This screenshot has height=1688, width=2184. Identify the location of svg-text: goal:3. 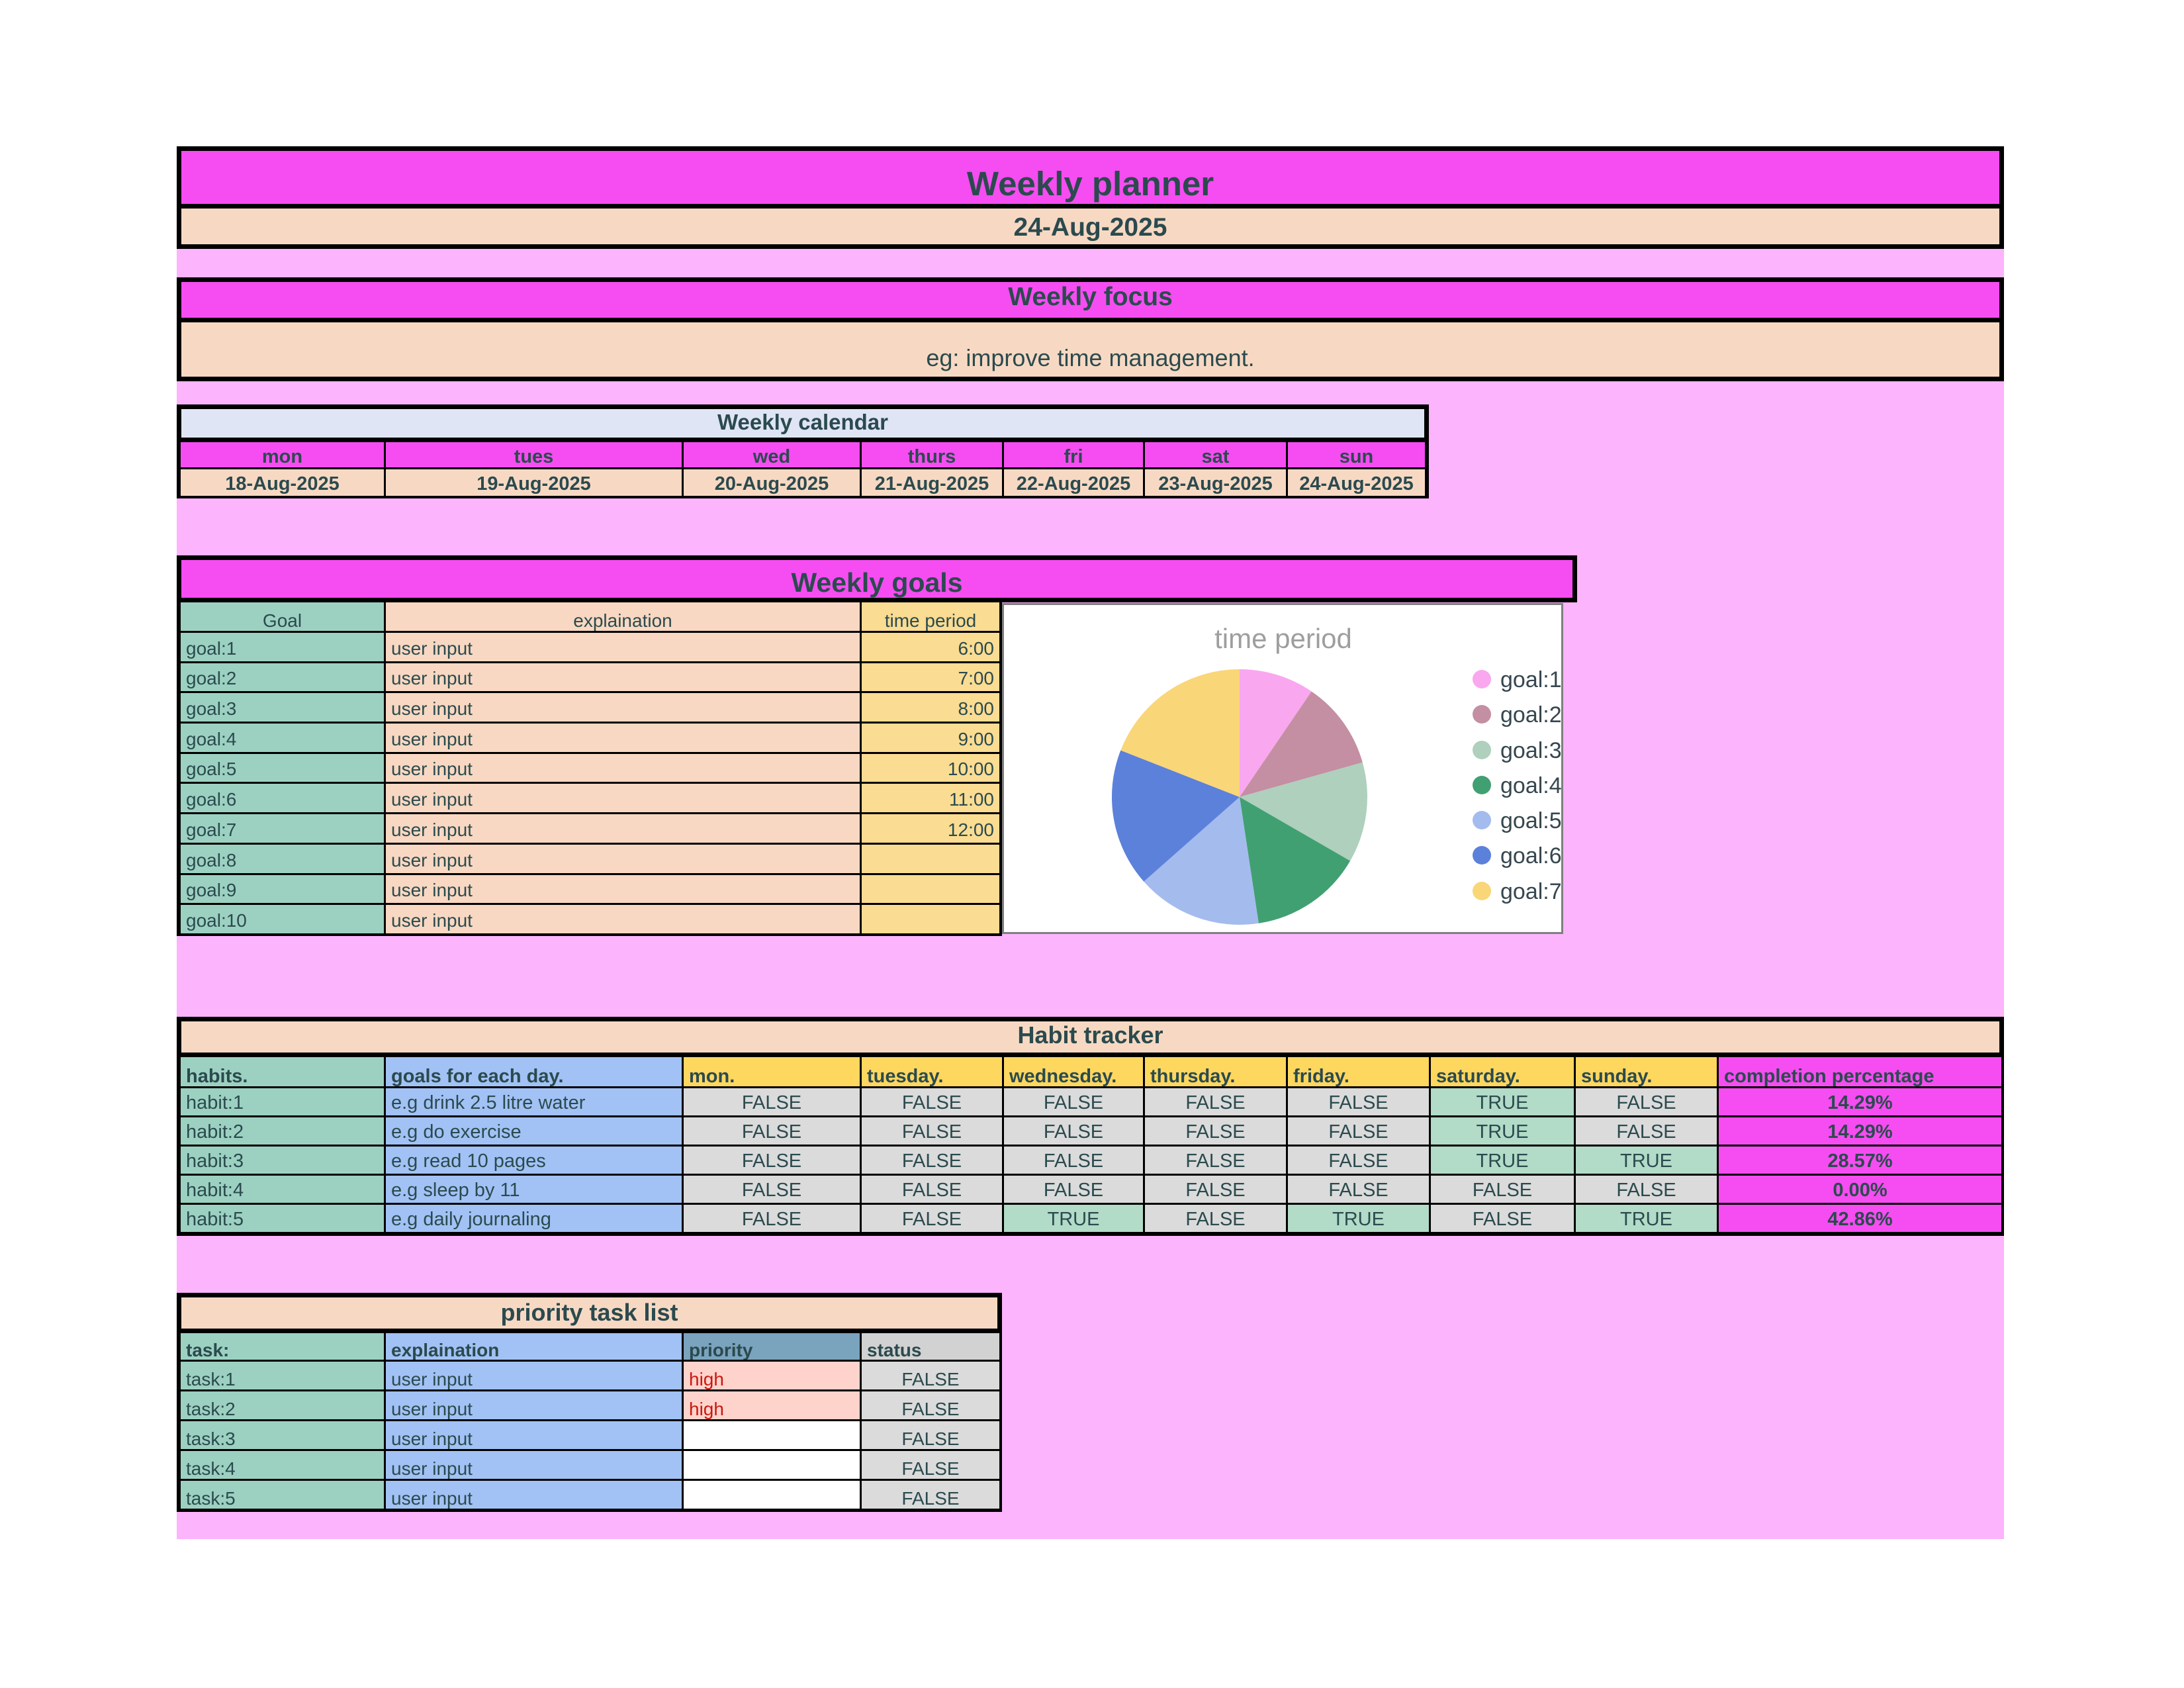
(1530, 750).